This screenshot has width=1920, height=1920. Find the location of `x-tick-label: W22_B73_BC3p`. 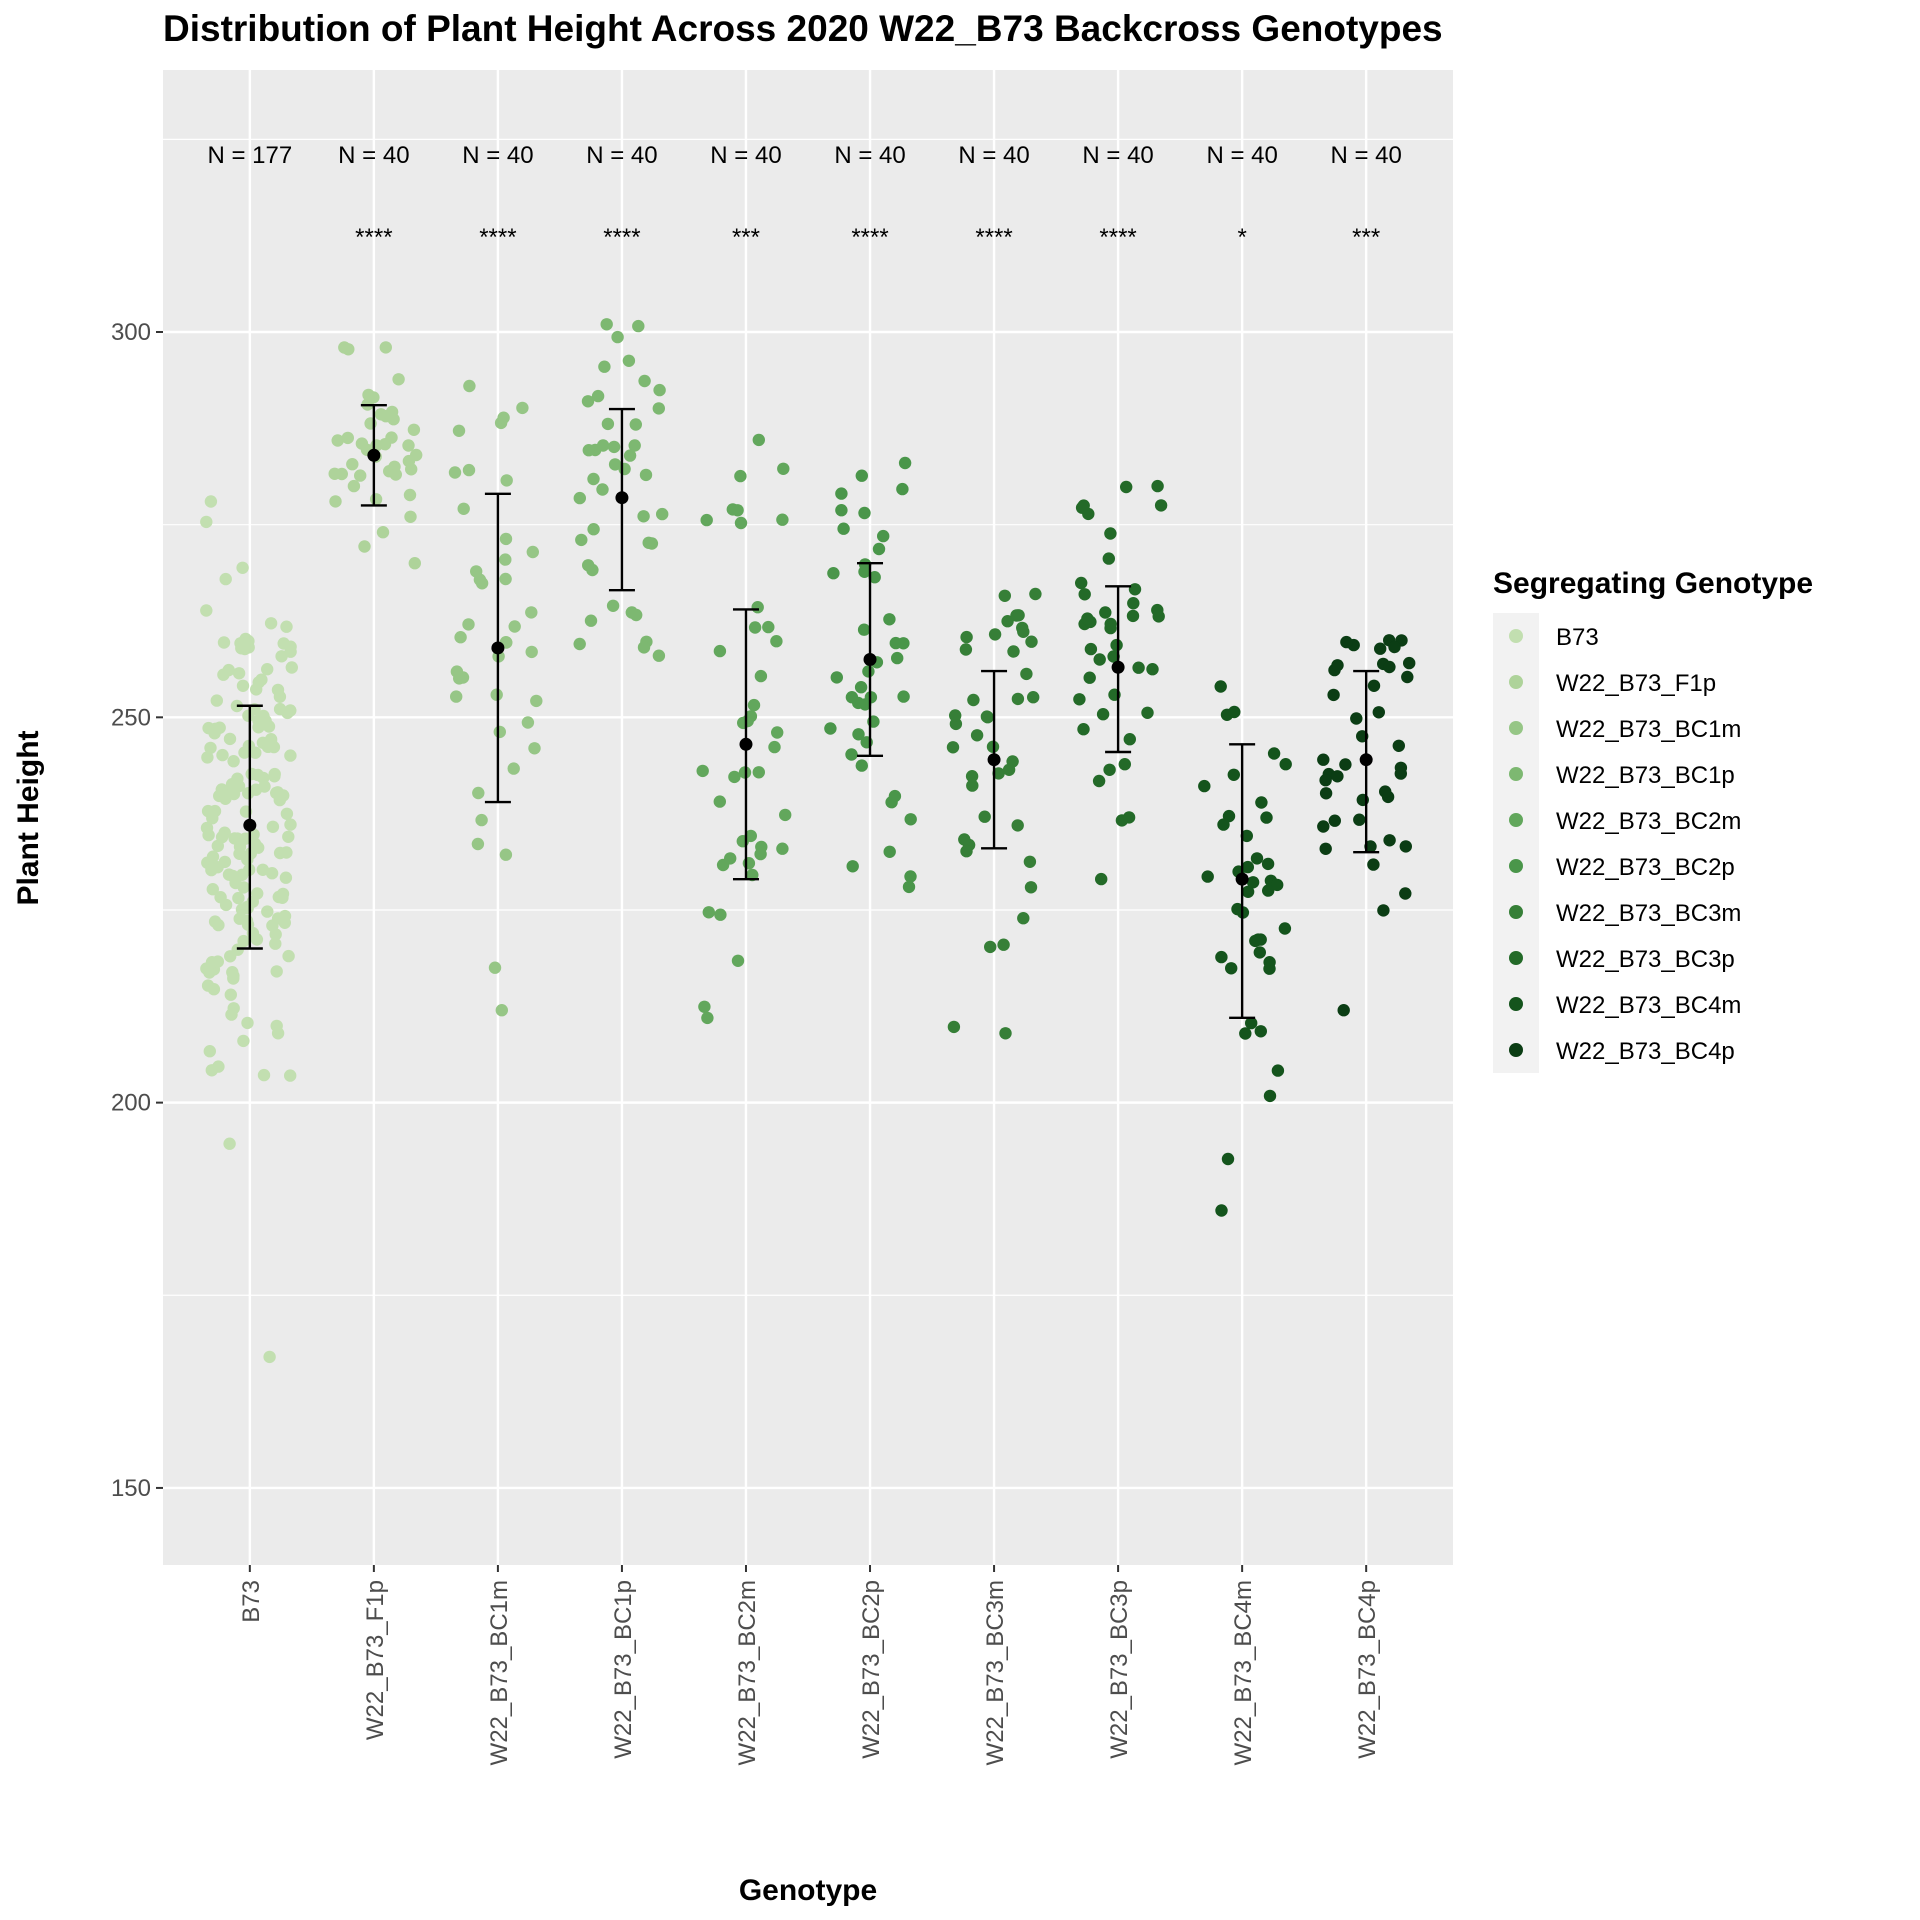

x-tick-label: W22_B73_BC3p is located at coordinates (1119, 1669).